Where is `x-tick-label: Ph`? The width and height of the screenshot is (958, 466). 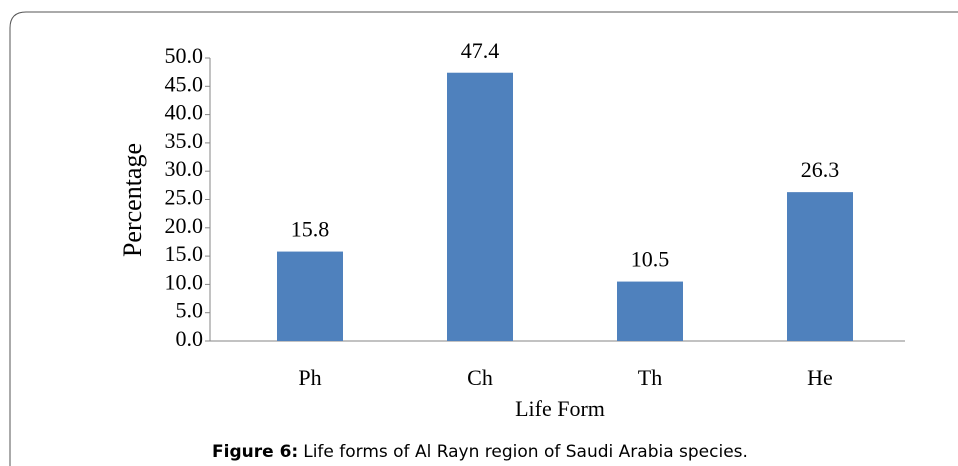
x-tick-label: Ph is located at coordinates (309, 377).